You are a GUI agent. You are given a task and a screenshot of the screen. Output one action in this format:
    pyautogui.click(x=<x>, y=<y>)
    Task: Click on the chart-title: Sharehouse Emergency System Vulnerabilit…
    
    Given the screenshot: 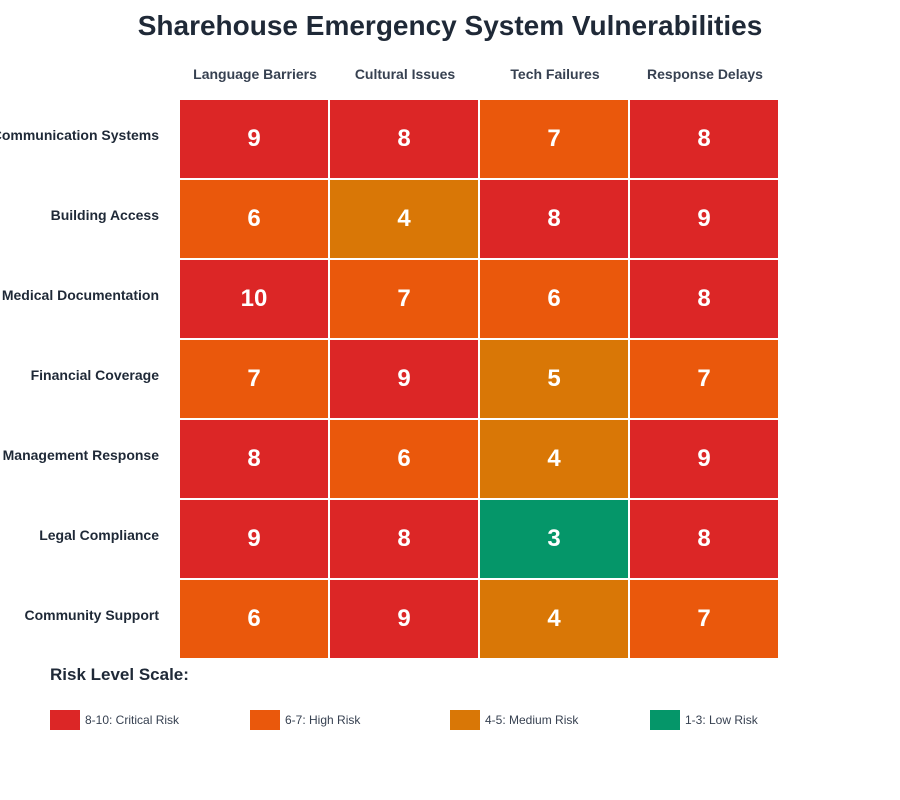 What is the action you would take?
    pyautogui.click(x=450, y=25)
    